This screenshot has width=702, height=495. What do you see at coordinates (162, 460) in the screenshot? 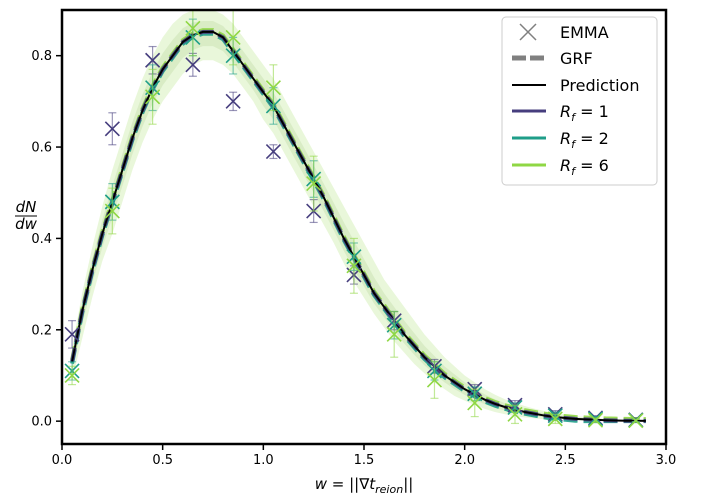
I see `x-tick-label: 0.5` at bounding box center [162, 460].